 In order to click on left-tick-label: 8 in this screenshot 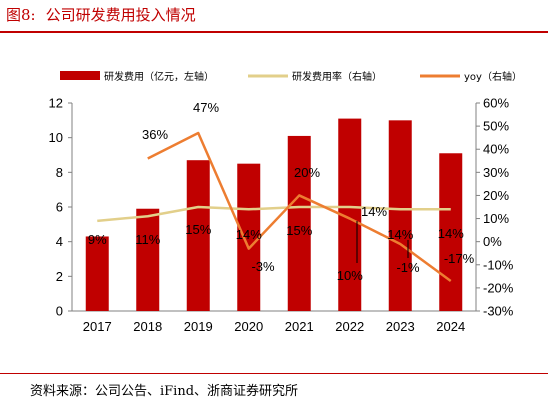, I will do `click(59, 172)`.